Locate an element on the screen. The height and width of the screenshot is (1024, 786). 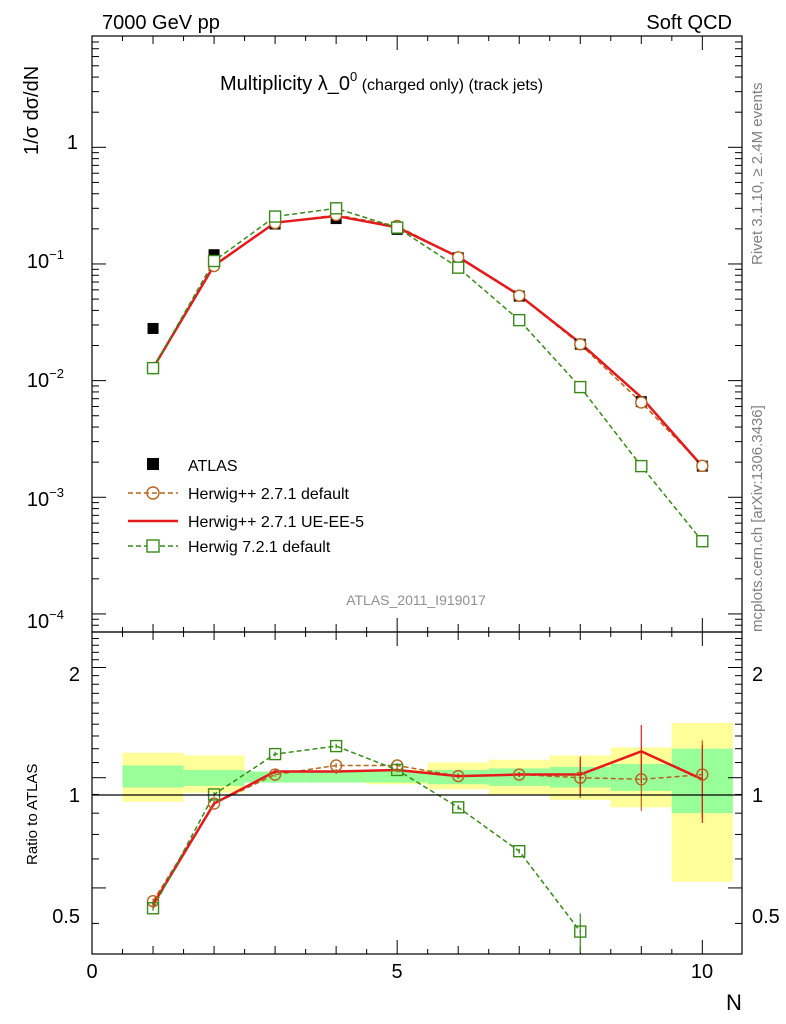
ratio-tick-0.5-right: 0.5 is located at coordinates (766, 917).